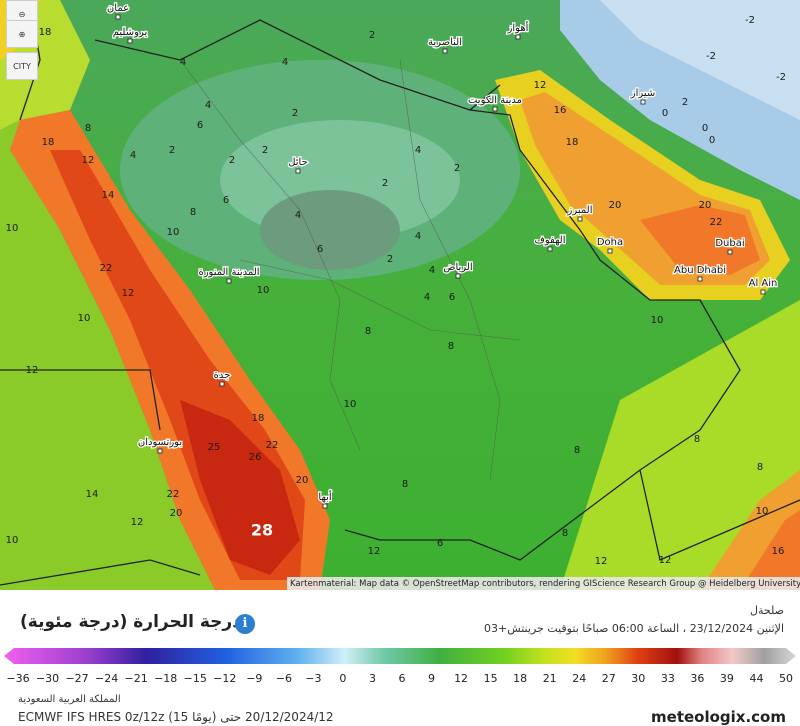 This screenshot has width=800, height=726. Describe the element at coordinates (130, 32) in the screenshot. I see `city-label: يروشليم` at that location.